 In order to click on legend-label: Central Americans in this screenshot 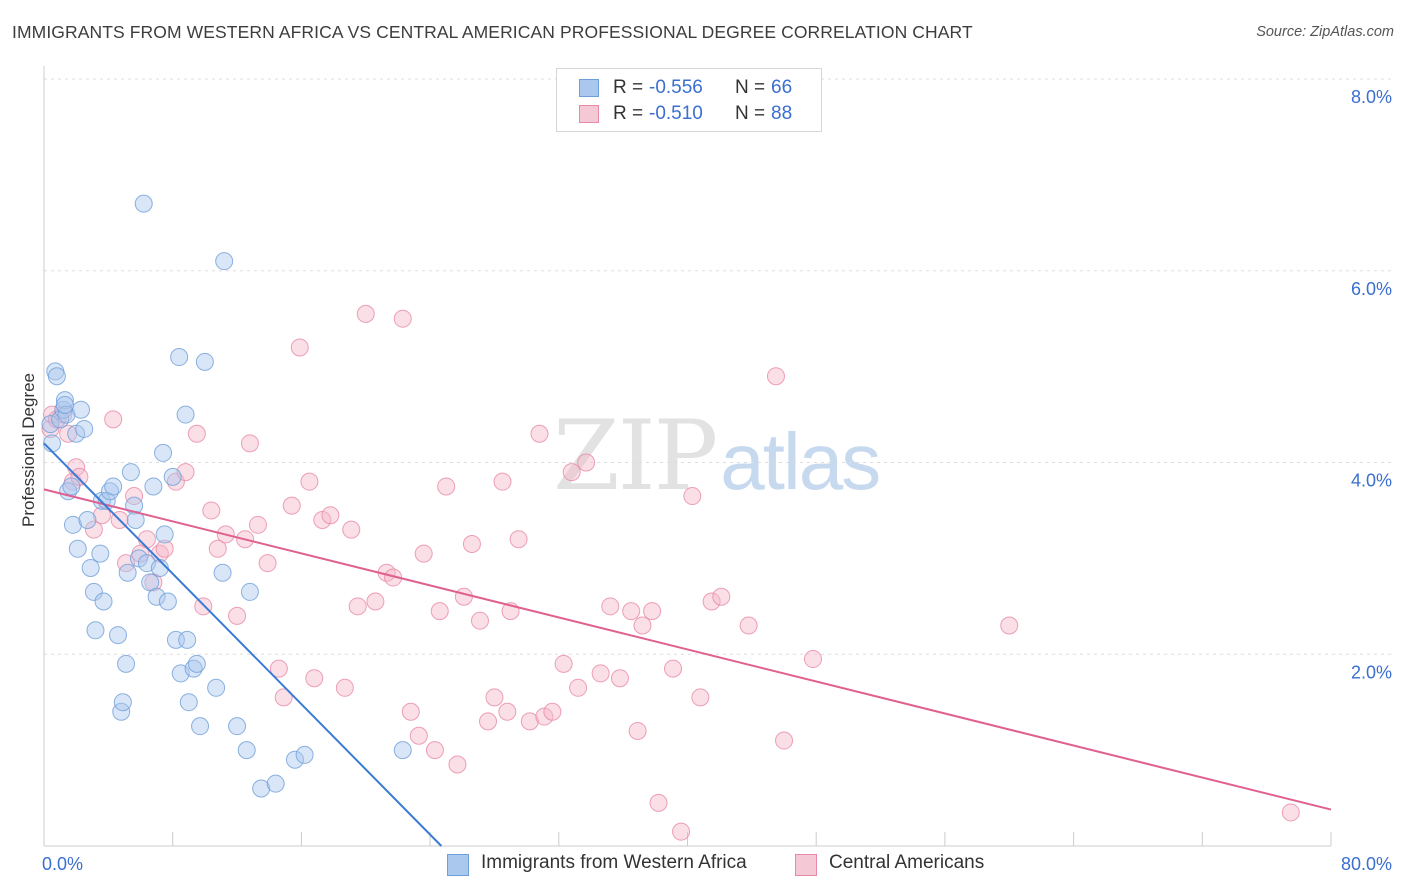, I will do `click(907, 862)`.